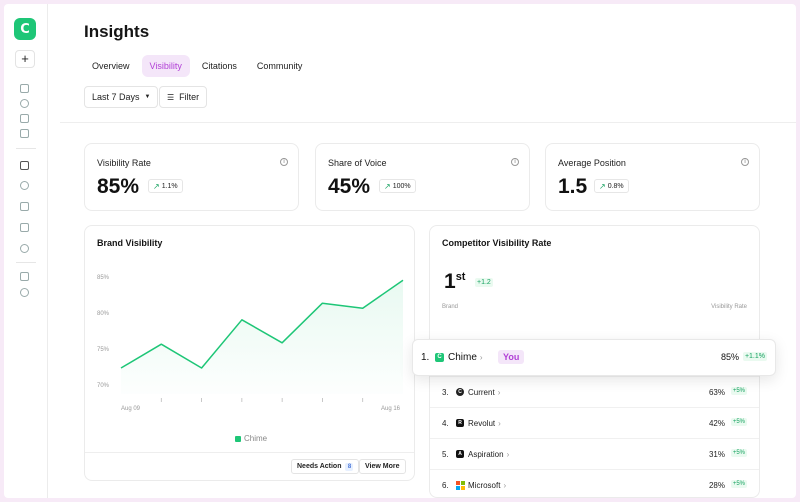  I want to click on metric-value: 45%, so click(349, 186).